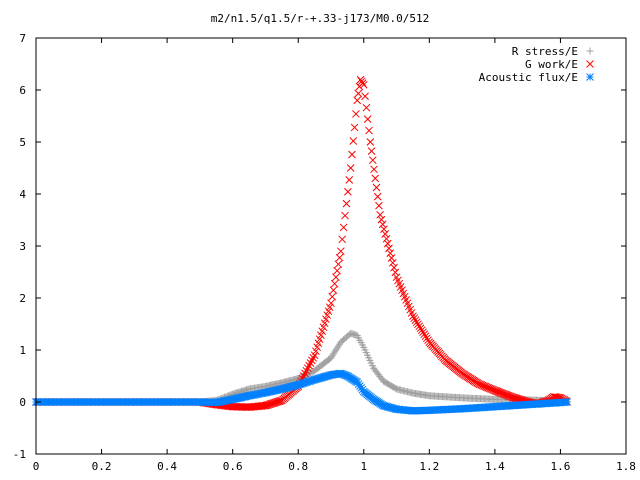 This screenshot has width=640, height=480. Describe the element at coordinates (22, 246) in the screenshot. I see `y-tick-label: 3` at that location.